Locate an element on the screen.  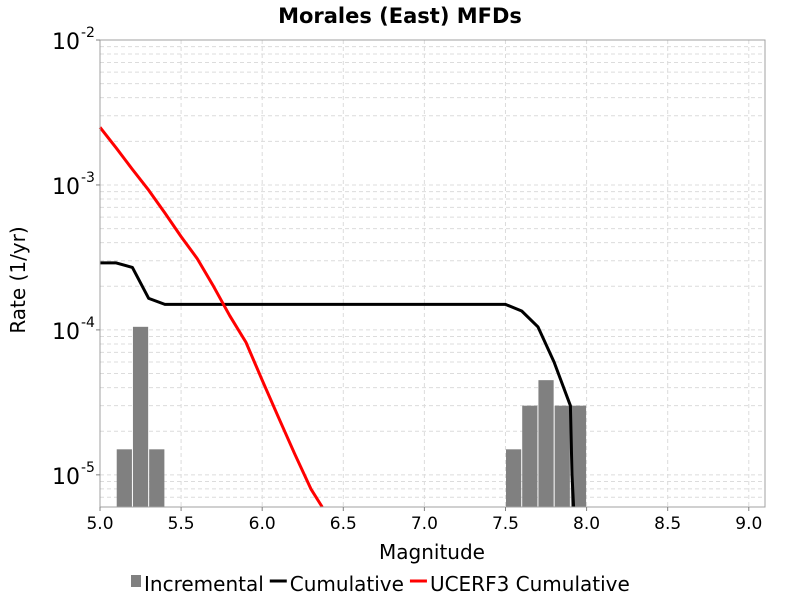
legend-label: Cumulative is located at coordinates (347, 584).